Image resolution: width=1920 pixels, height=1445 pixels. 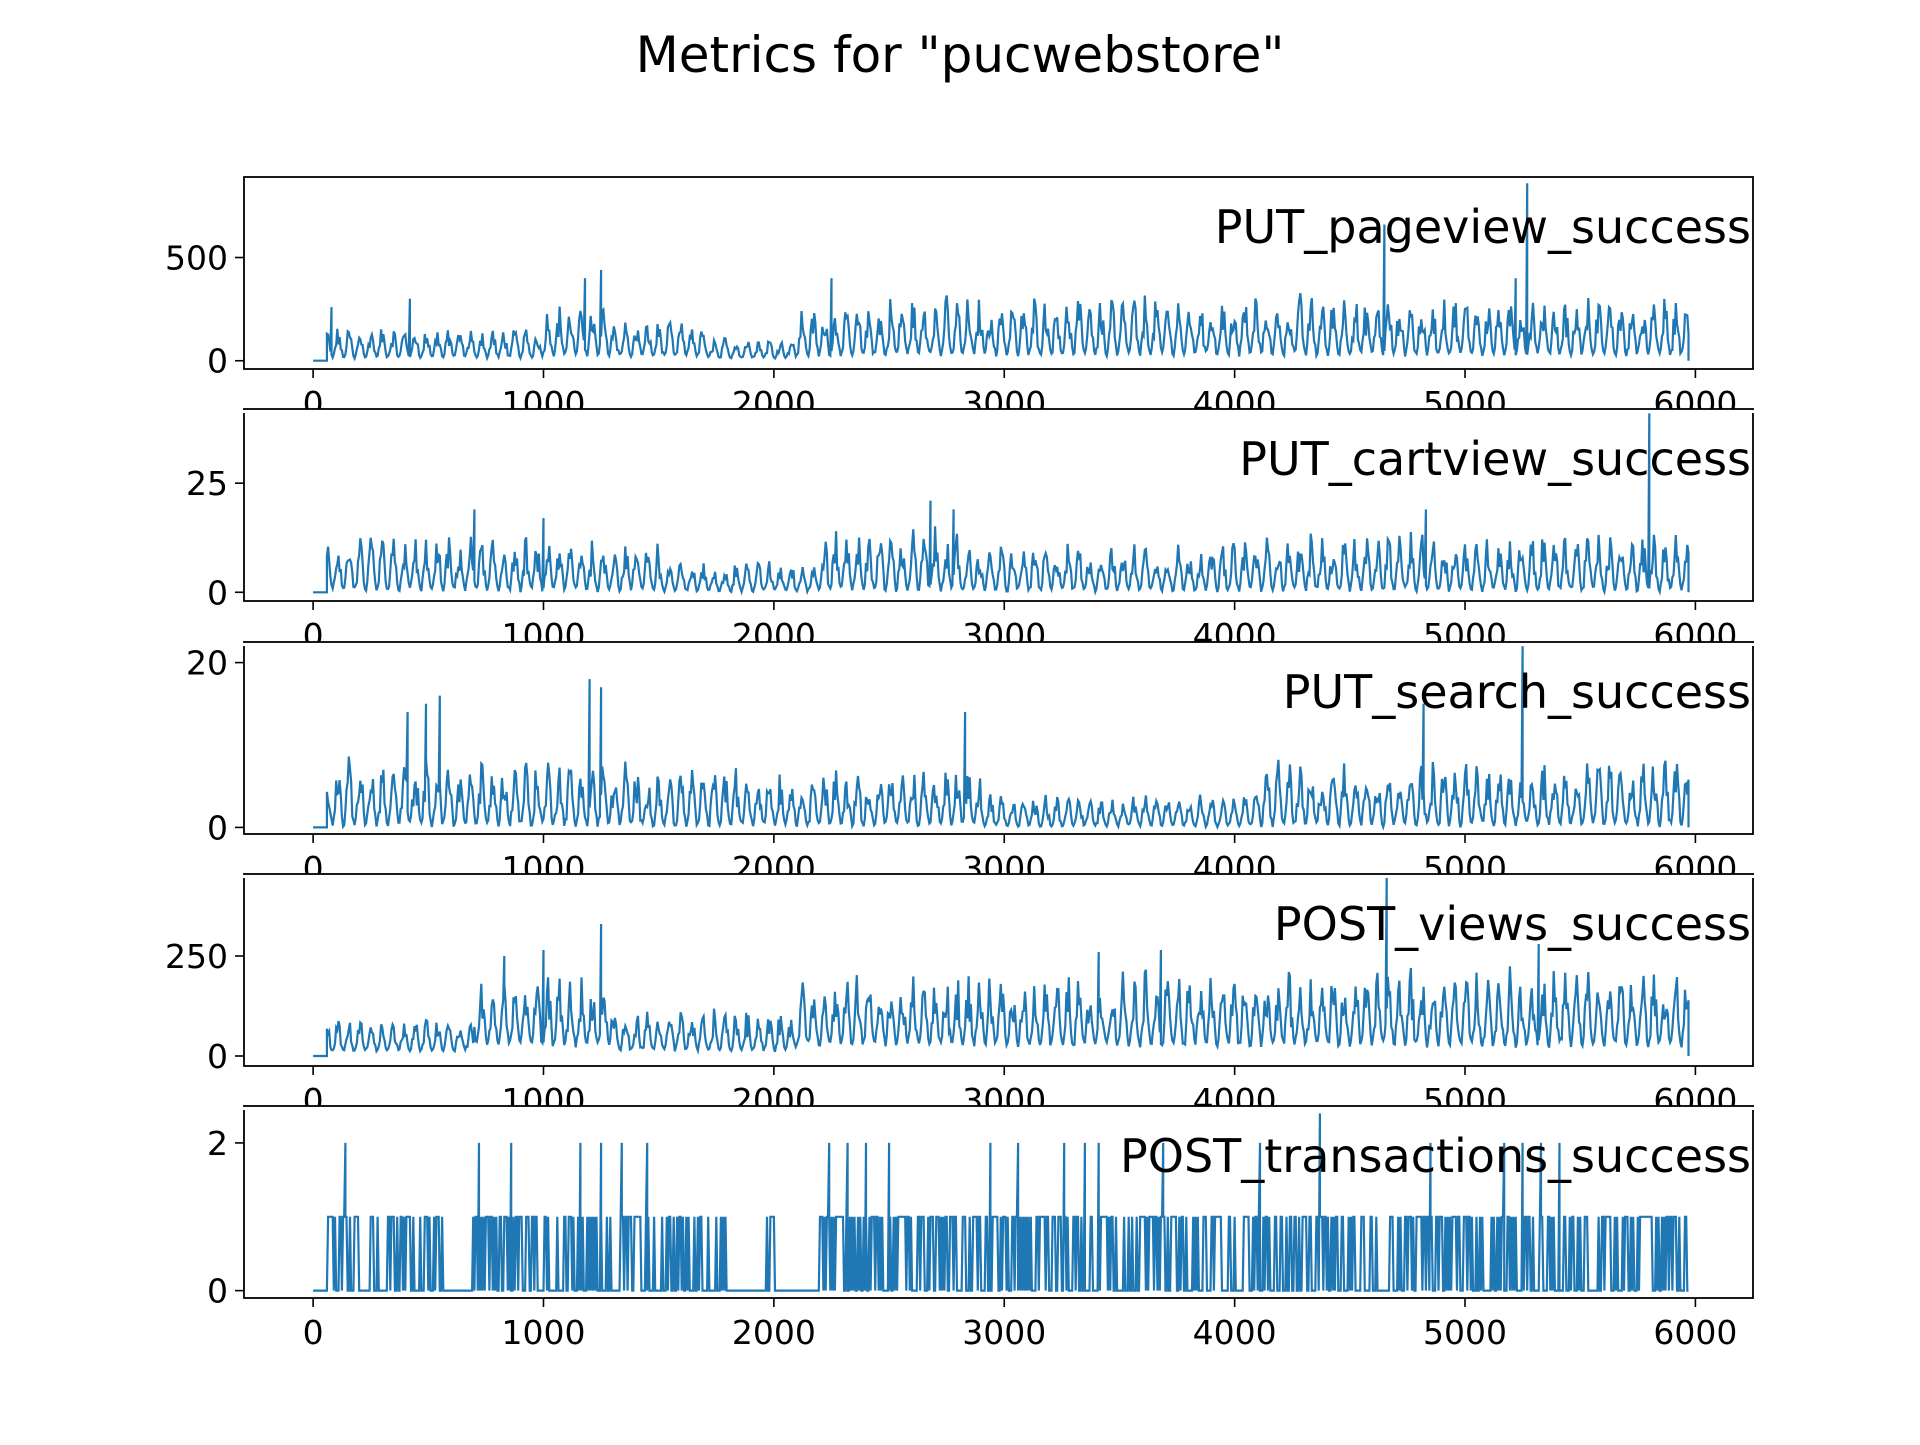 What do you see at coordinates (217, 1143) in the screenshot?
I see `y-tick-label: 2` at bounding box center [217, 1143].